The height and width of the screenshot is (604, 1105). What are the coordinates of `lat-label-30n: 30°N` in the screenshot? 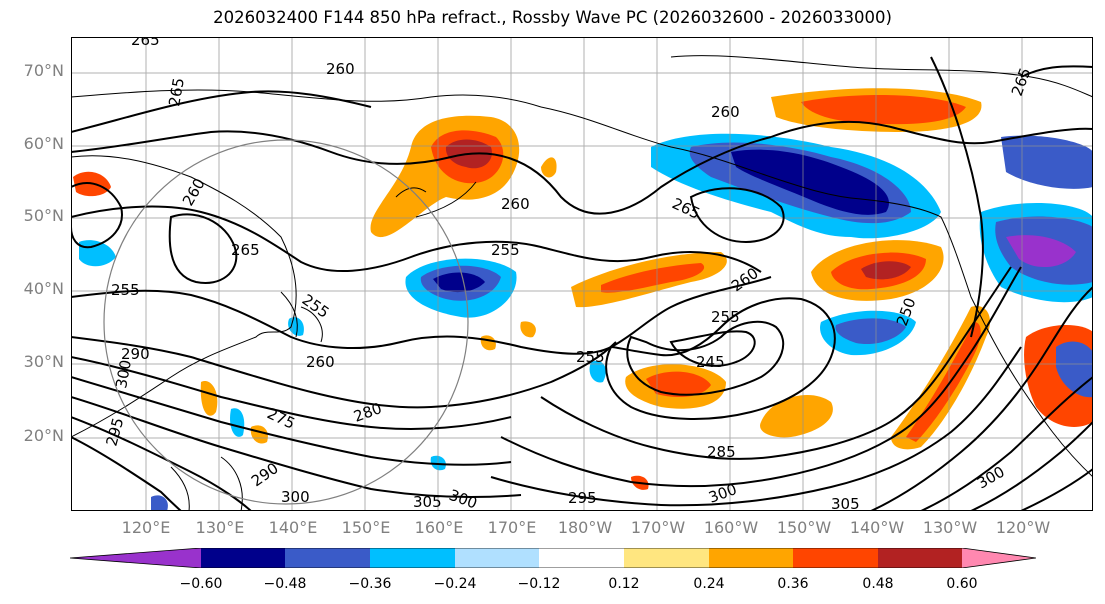 It's located at (43, 361).